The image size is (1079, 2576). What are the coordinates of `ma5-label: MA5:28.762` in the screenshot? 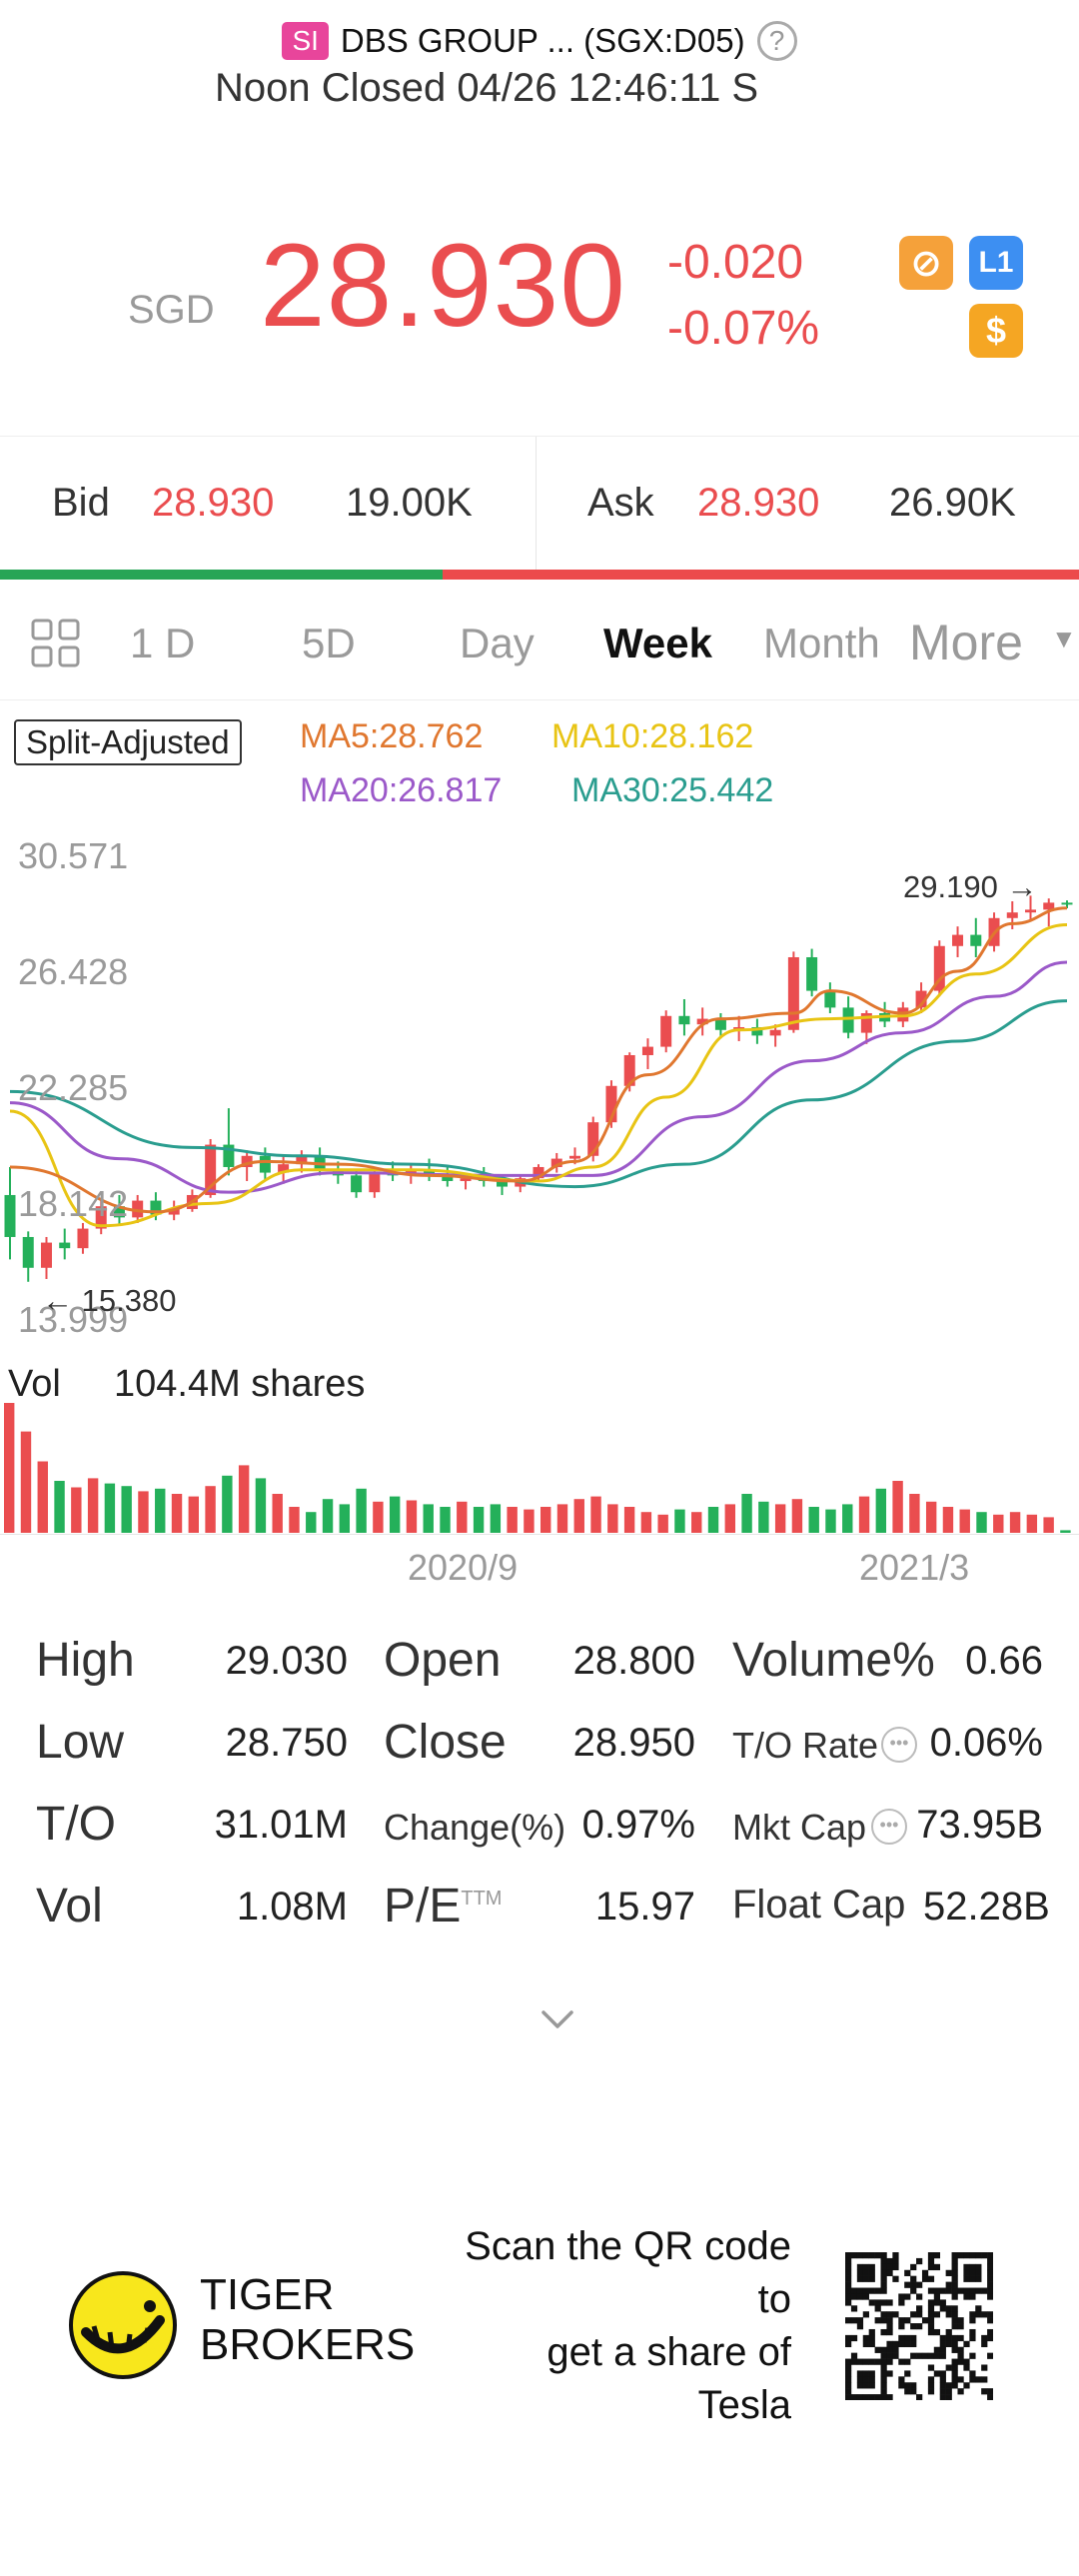 It's located at (392, 736).